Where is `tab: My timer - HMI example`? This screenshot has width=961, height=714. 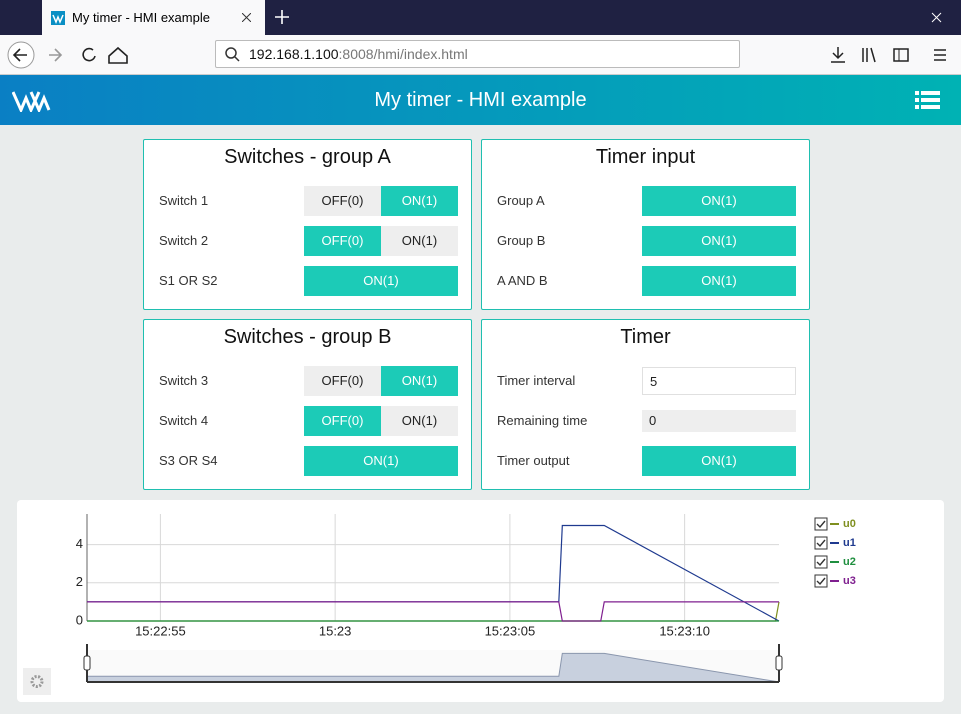 tab: My timer - HMI example is located at coordinates (153, 17).